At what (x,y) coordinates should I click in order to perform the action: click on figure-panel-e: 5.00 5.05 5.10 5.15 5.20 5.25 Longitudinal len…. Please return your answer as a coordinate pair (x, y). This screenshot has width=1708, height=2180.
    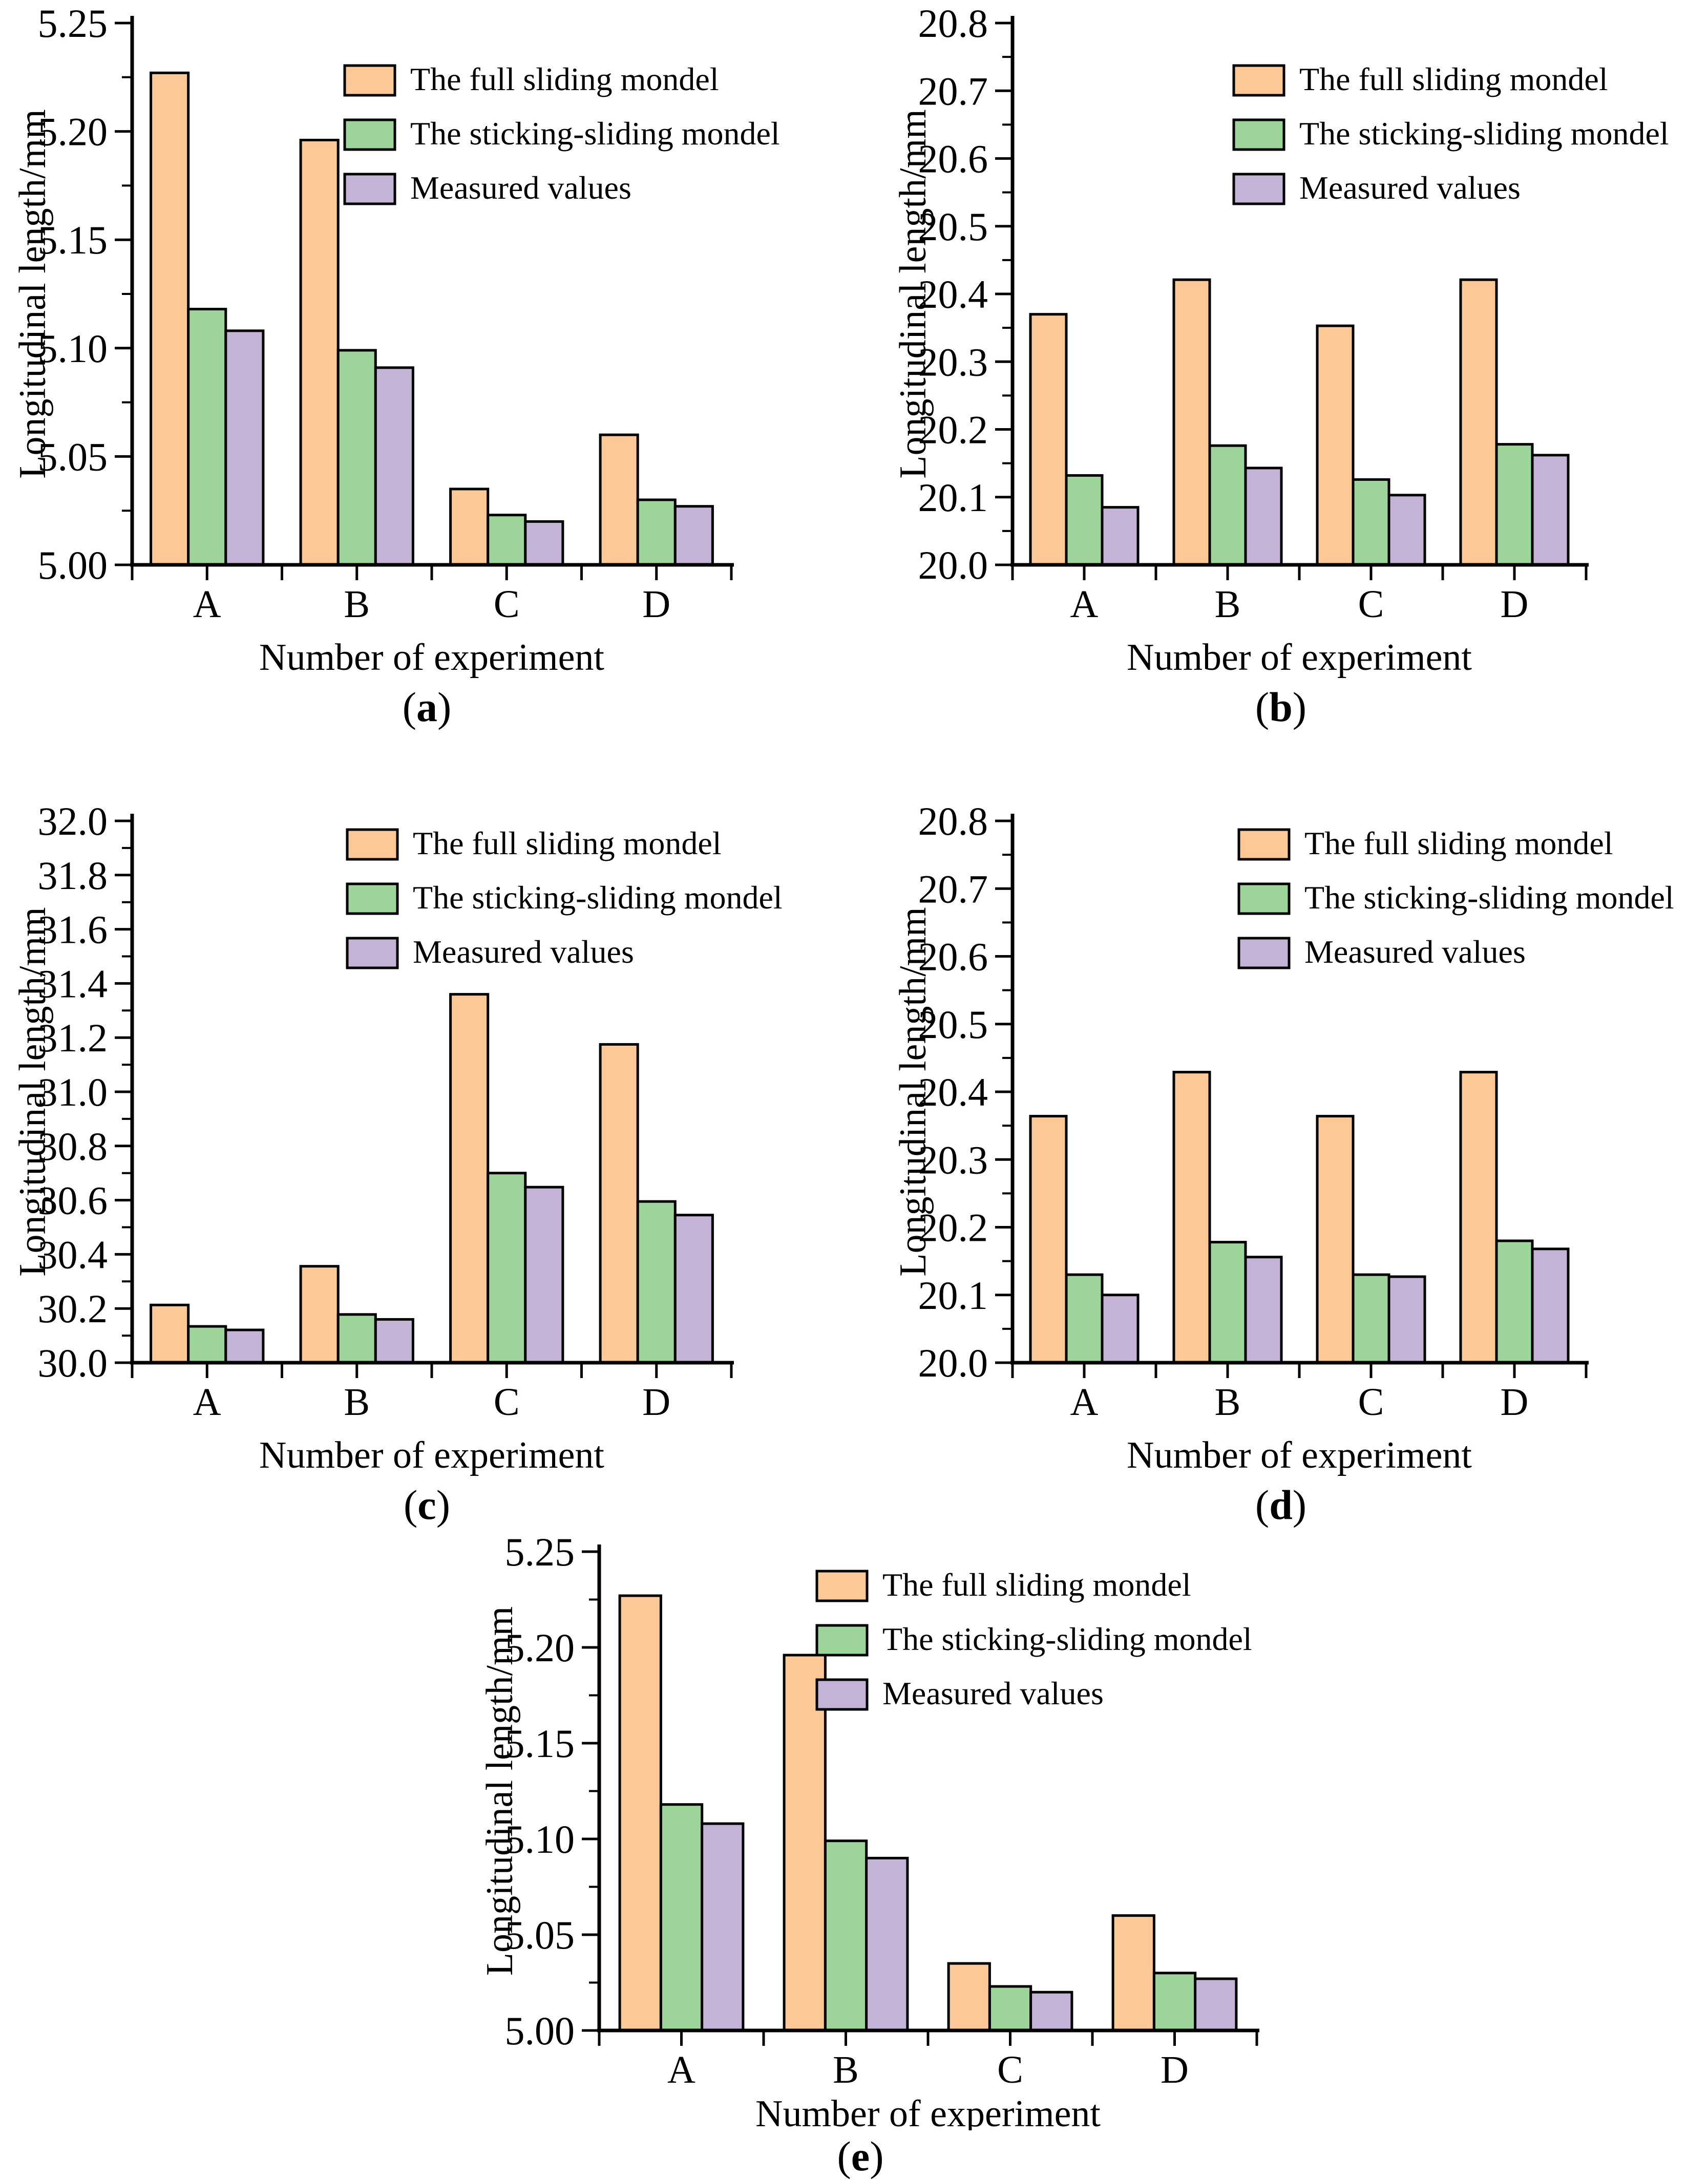
    Looking at the image, I should click on (860, 1847).